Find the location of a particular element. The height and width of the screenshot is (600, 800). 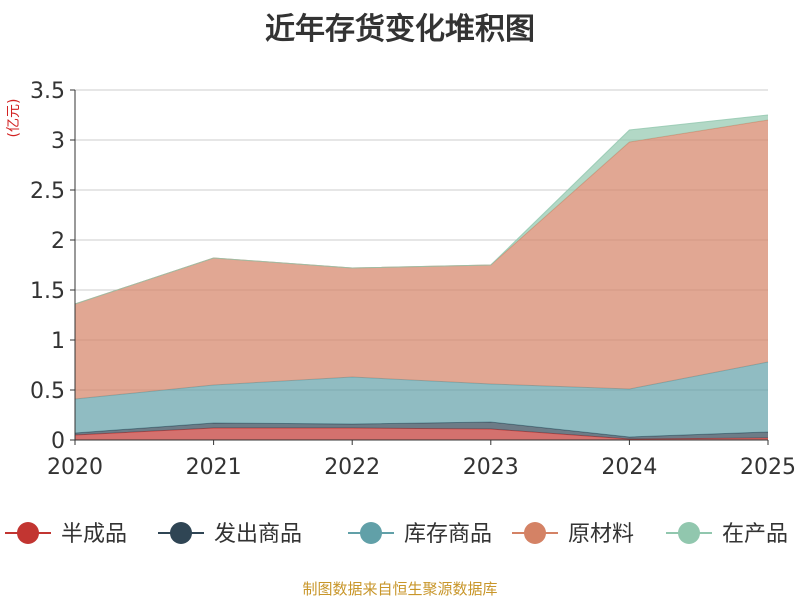

y-tick-label: 1 is located at coordinates (58, 341).